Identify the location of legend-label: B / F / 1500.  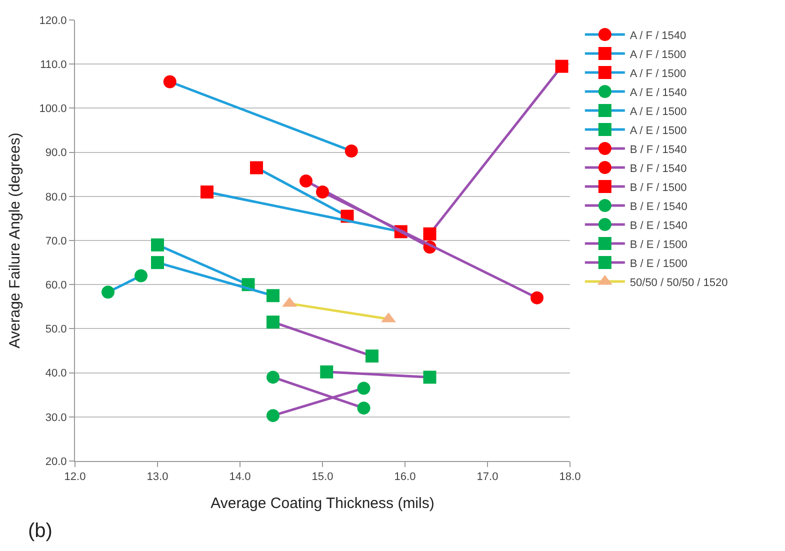
(658, 188).